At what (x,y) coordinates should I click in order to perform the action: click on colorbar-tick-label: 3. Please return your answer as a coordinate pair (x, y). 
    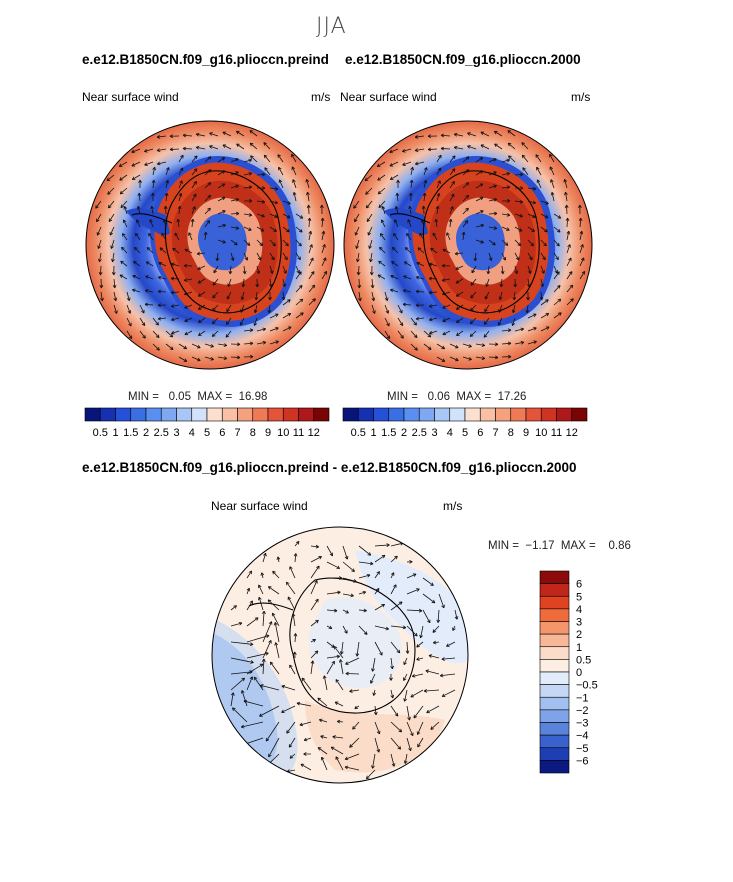
    Looking at the image, I should click on (176, 433).